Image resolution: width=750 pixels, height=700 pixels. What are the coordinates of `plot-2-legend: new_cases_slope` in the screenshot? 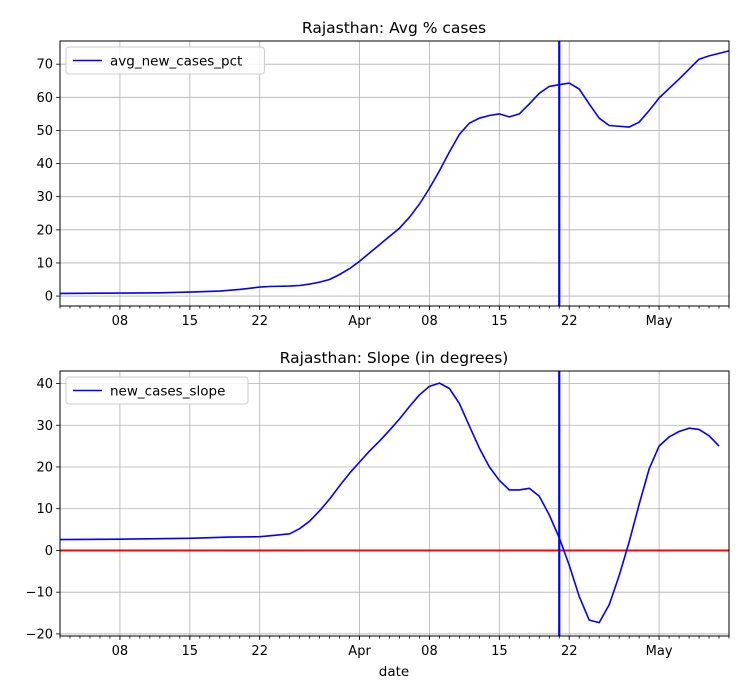 It's located at (157, 390).